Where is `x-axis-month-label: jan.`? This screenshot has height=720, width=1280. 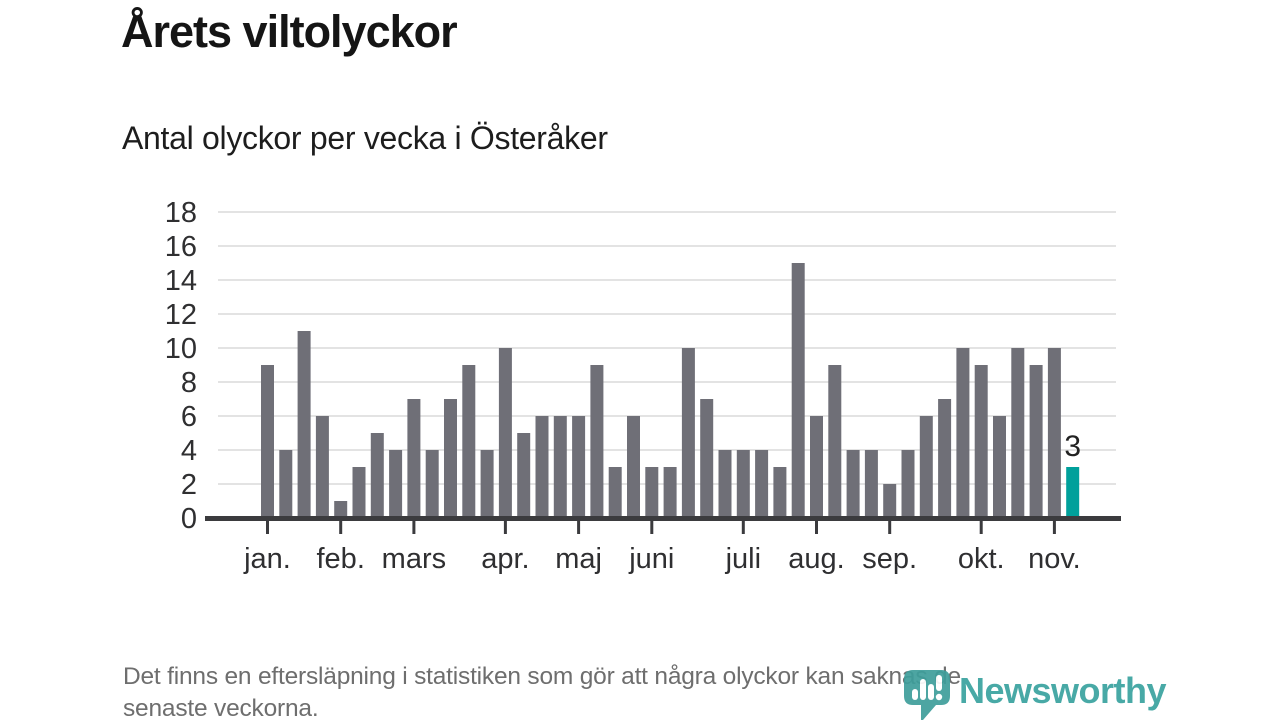
x-axis-month-label: jan. is located at coordinates (267, 559).